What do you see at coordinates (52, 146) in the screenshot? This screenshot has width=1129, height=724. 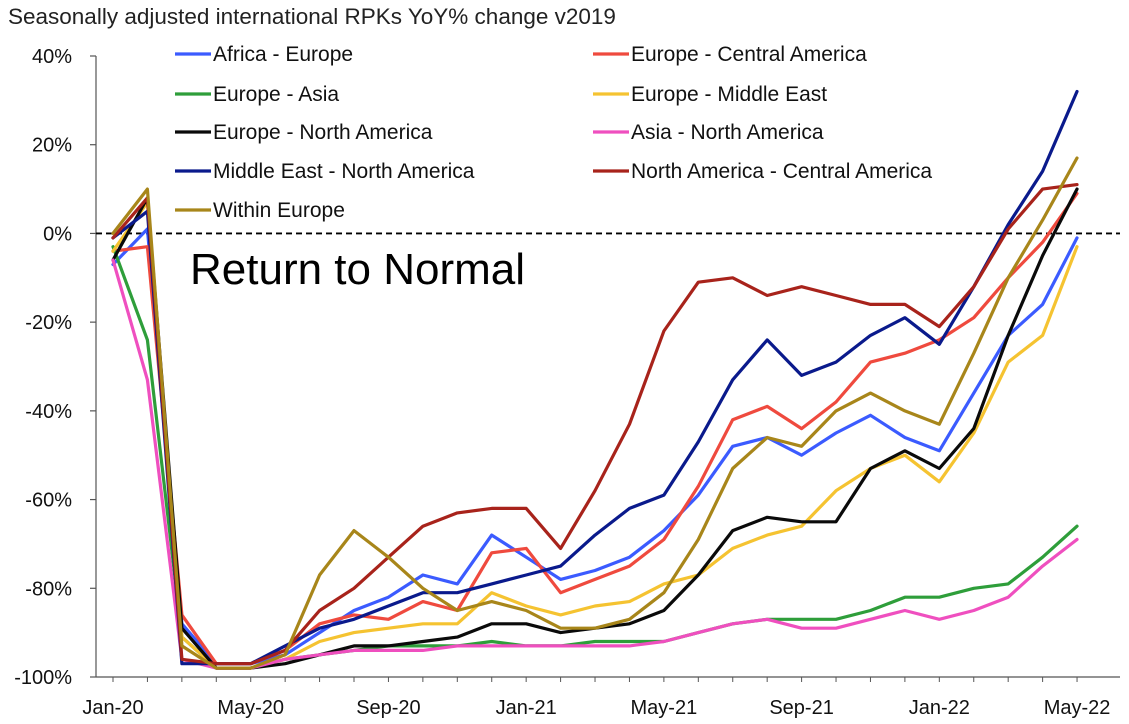 I see `y-tick-label: 20%` at bounding box center [52, 146].